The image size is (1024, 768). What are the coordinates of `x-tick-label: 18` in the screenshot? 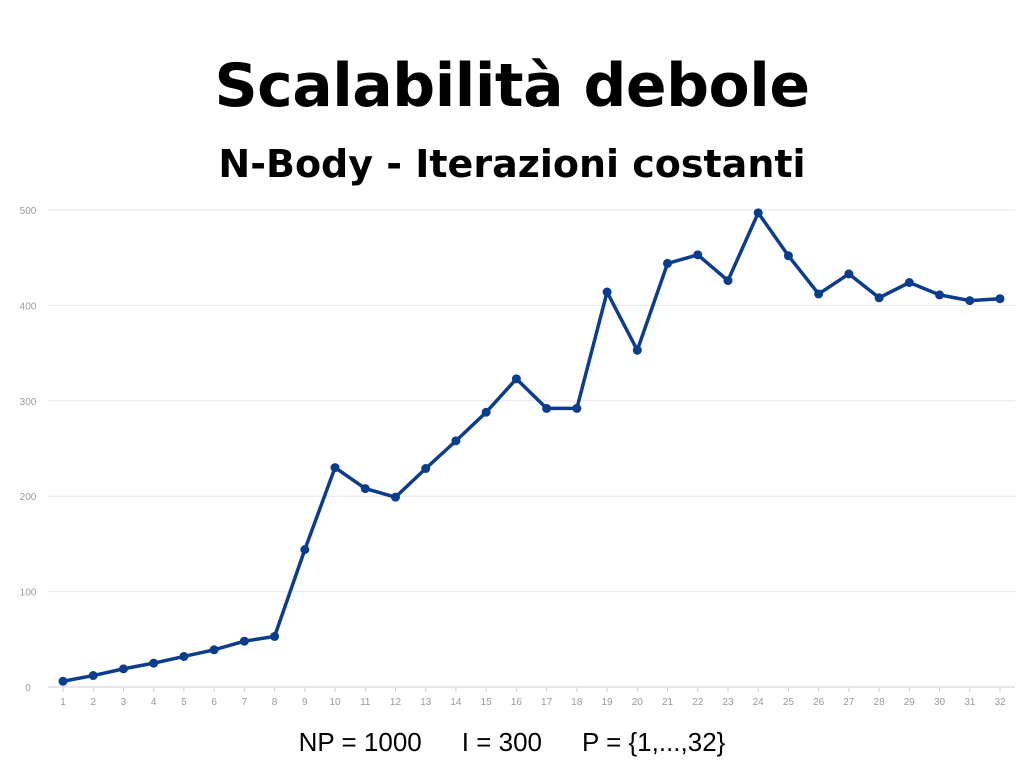 It's located at (577, 702).